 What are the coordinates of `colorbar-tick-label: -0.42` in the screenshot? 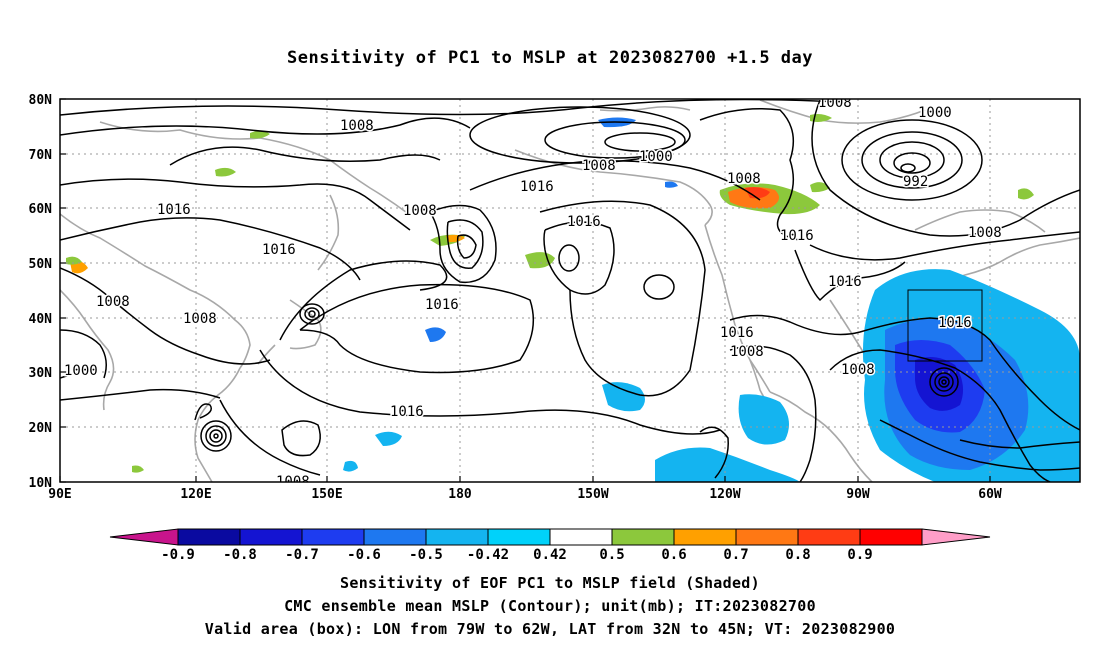 It's located at (488, 555).